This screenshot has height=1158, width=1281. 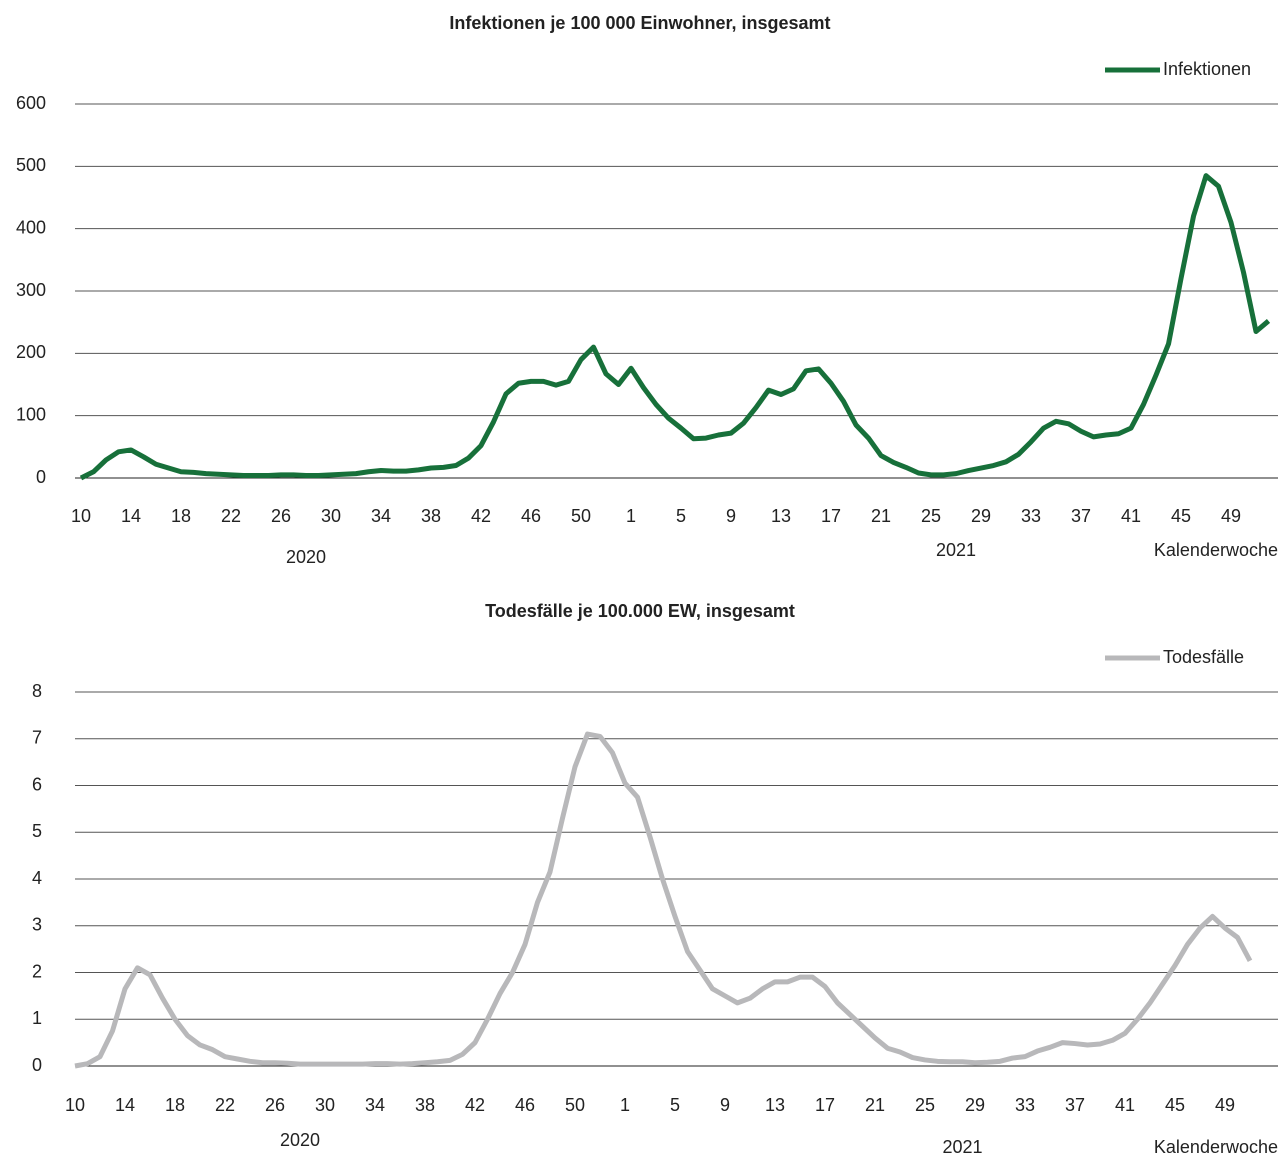 I want to click on y-tick-label: 7, so click(x=37, y=738).